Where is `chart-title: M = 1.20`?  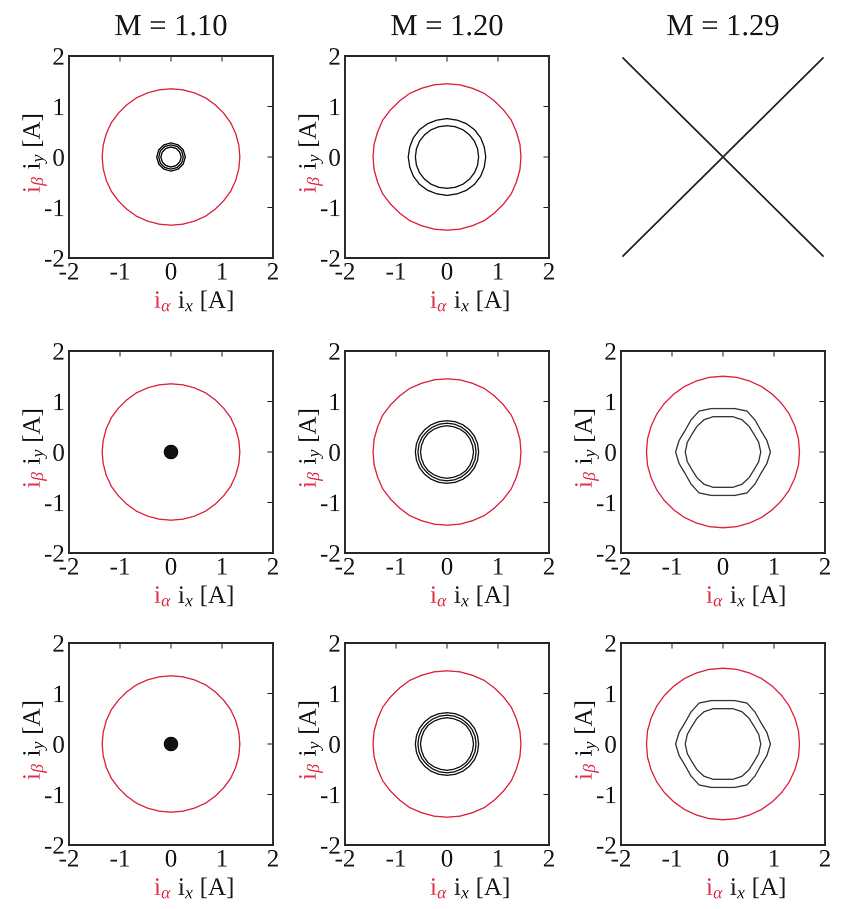 chart-title: M = 1.20 is located at coordinates (446, 25).